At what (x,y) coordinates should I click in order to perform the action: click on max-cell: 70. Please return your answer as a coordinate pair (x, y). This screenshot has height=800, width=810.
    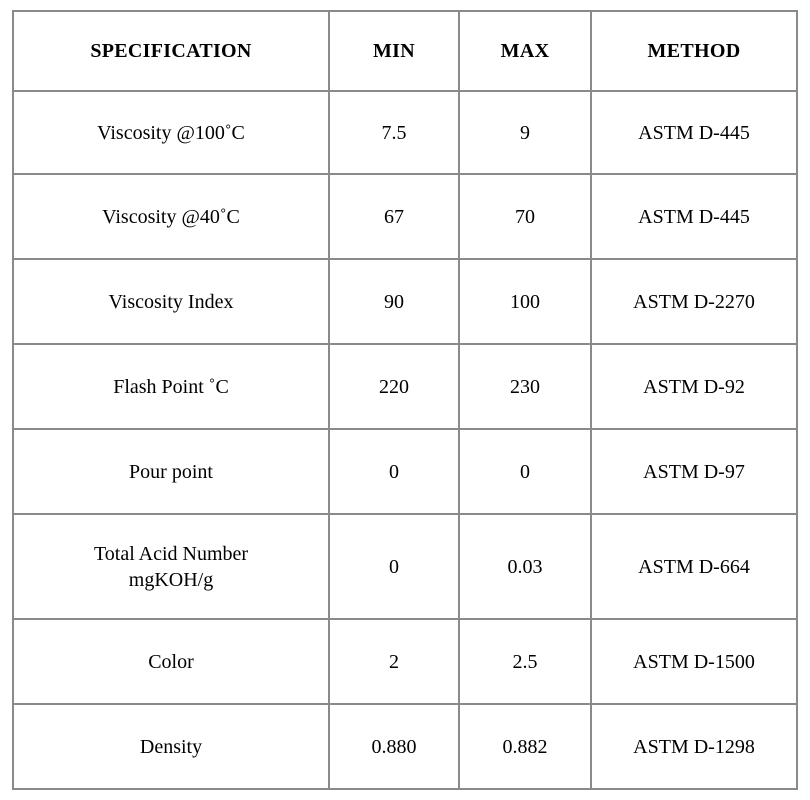
    Looking at the image, I should click on (525, 216).